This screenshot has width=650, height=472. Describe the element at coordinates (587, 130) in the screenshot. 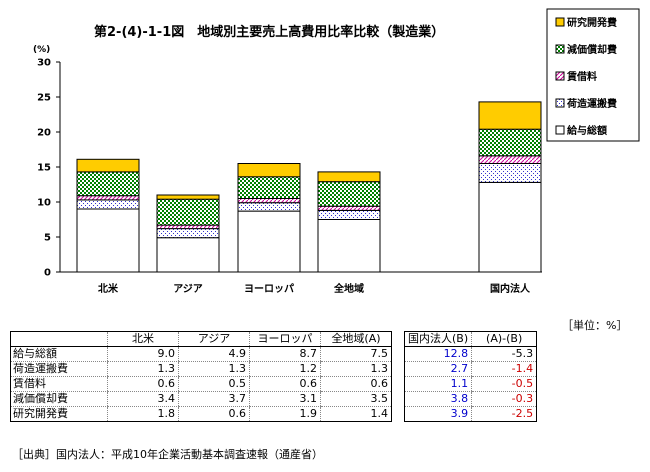

I see `legend-label: 給与総額` at that location.